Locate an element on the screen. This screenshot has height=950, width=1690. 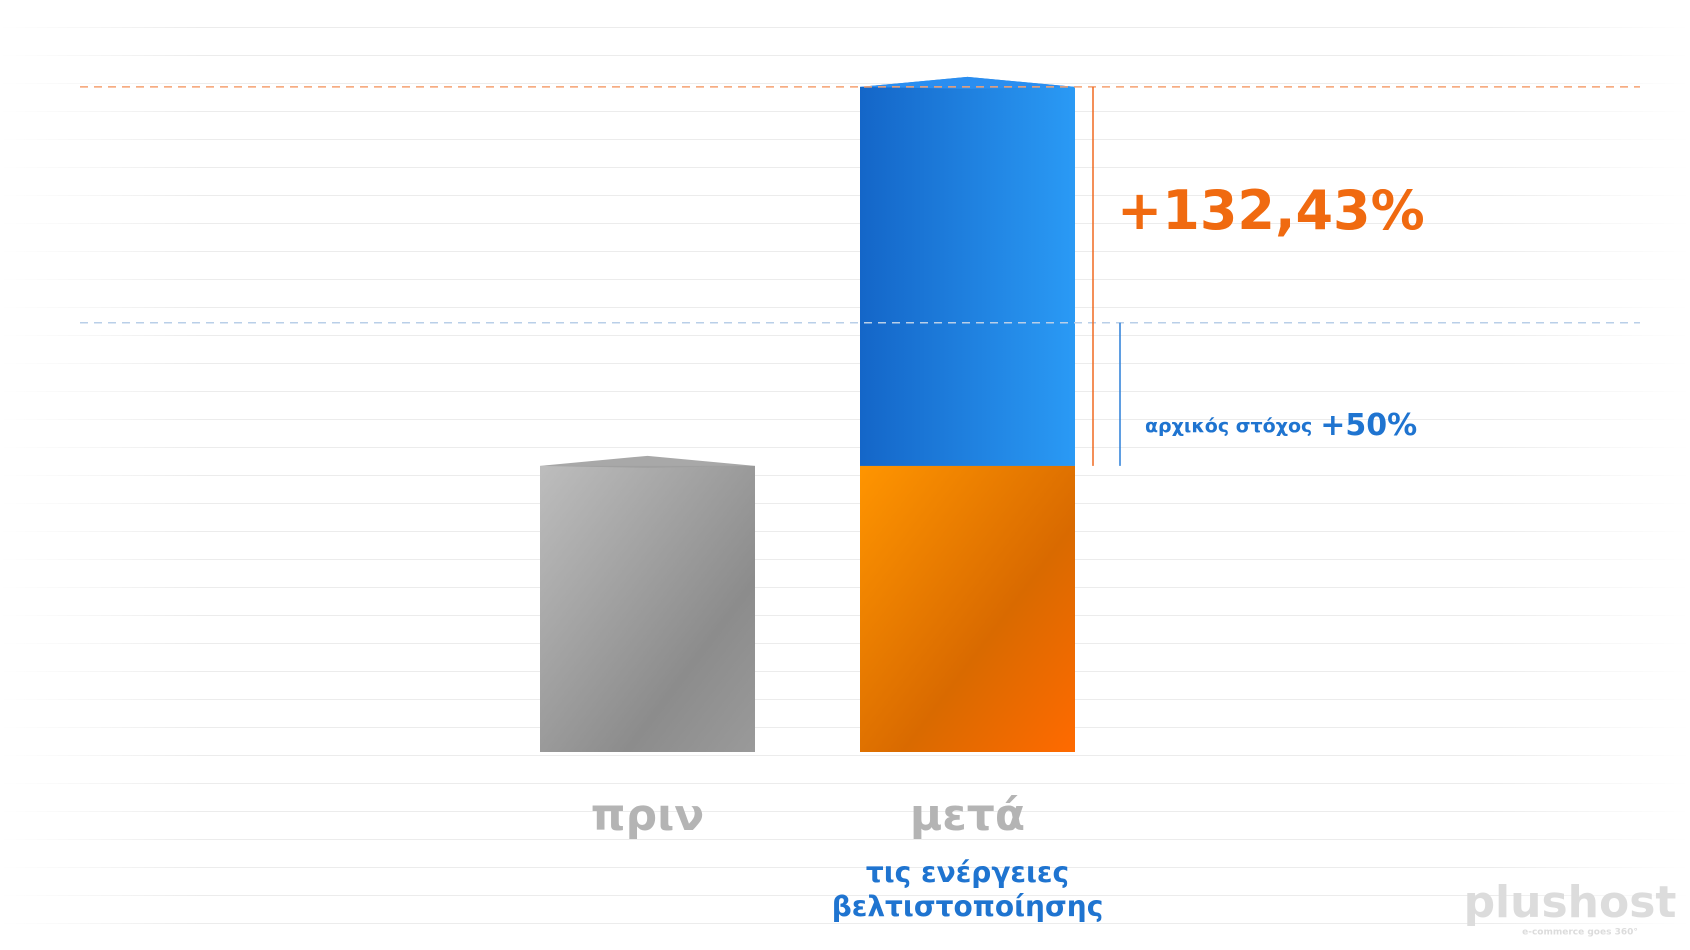
target-label-text: αρχικός στόχος is located at coordinates (1228, 425).